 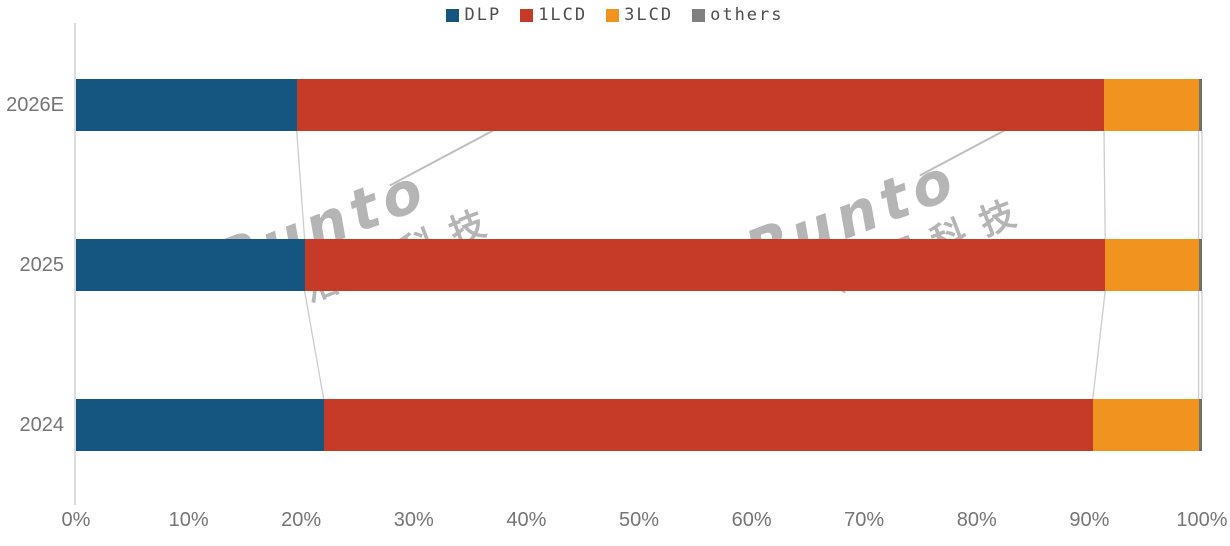 What do you see at coordinates (563, 14) in the screenshot?
I see `legend-label: 1LCD` at bounding box center [563, 14].